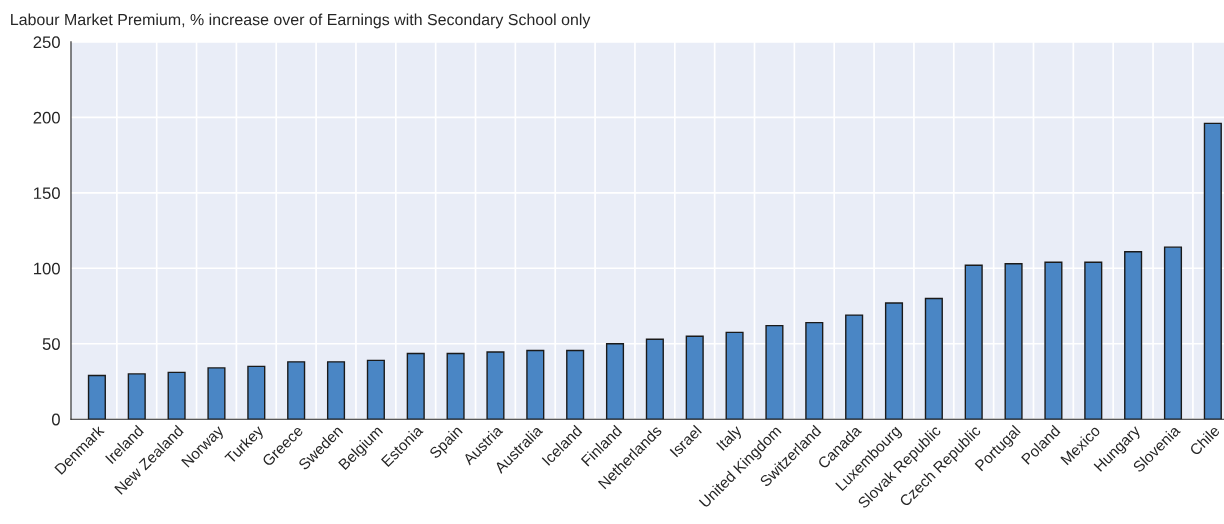 The height and width of the screenshot is (524, 1224). I want to click on y-tick-label: 0, so click(55, 419).